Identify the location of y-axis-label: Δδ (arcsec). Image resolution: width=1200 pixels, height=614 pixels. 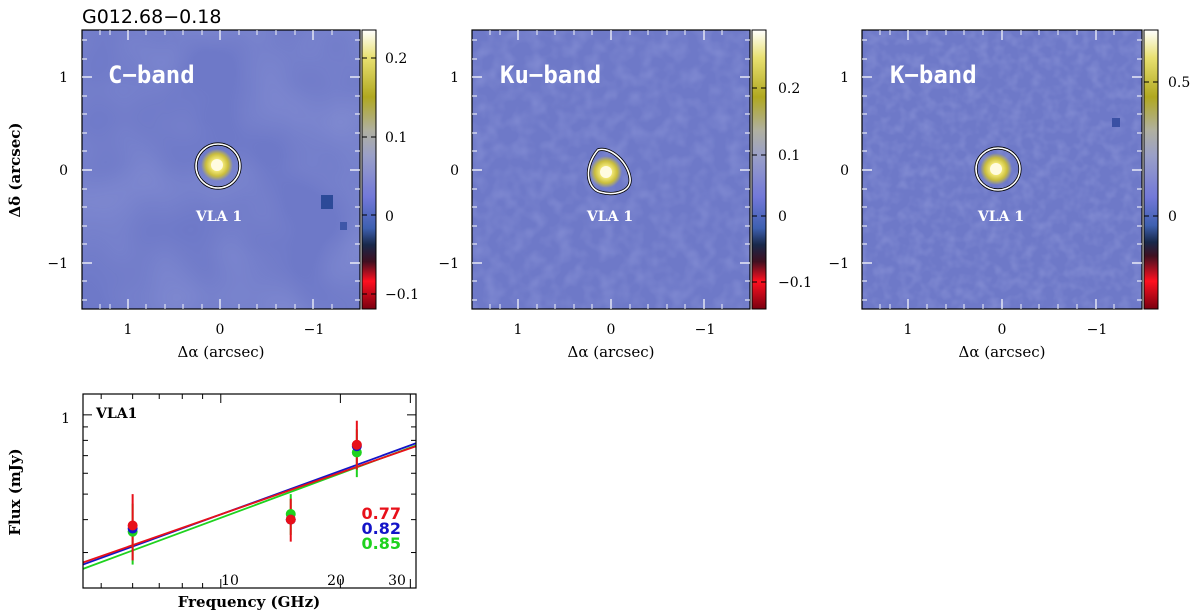
(15, 170).